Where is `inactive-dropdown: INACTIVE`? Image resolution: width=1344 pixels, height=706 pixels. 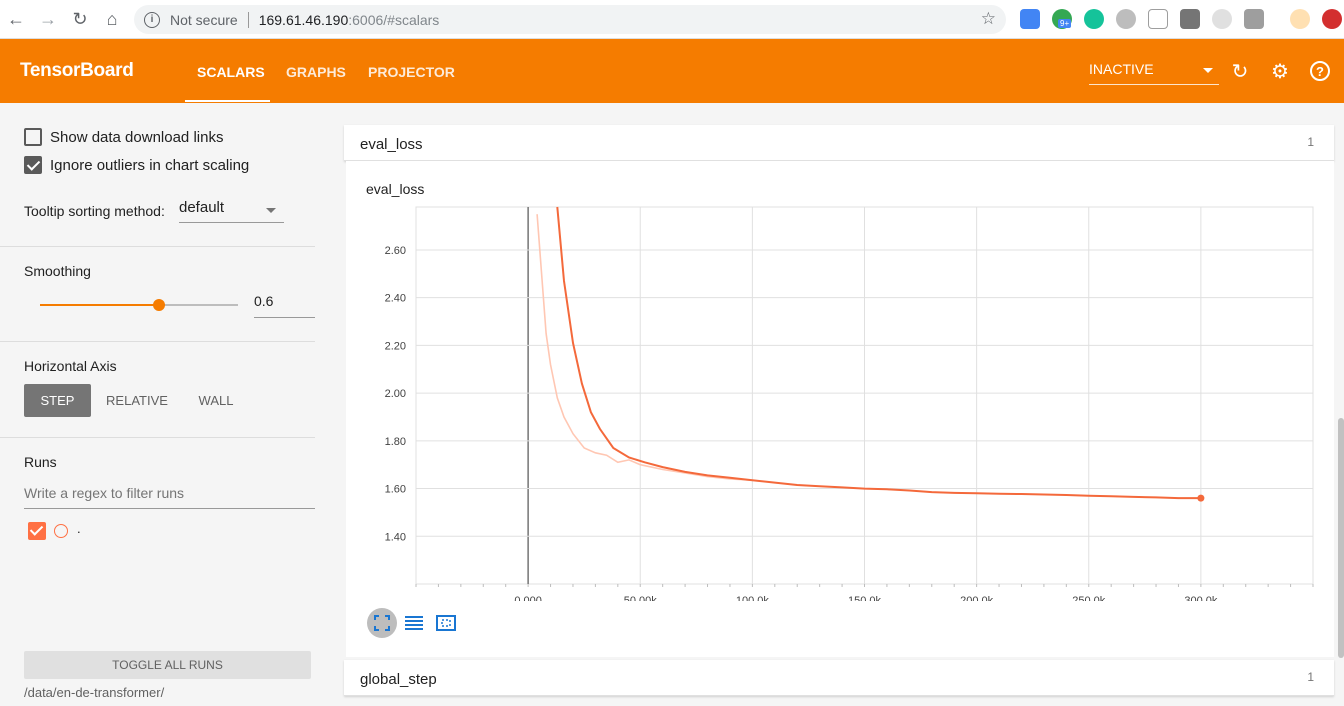 inactive-dropdown: INACTIVE is located at coordinates (1154, 73).